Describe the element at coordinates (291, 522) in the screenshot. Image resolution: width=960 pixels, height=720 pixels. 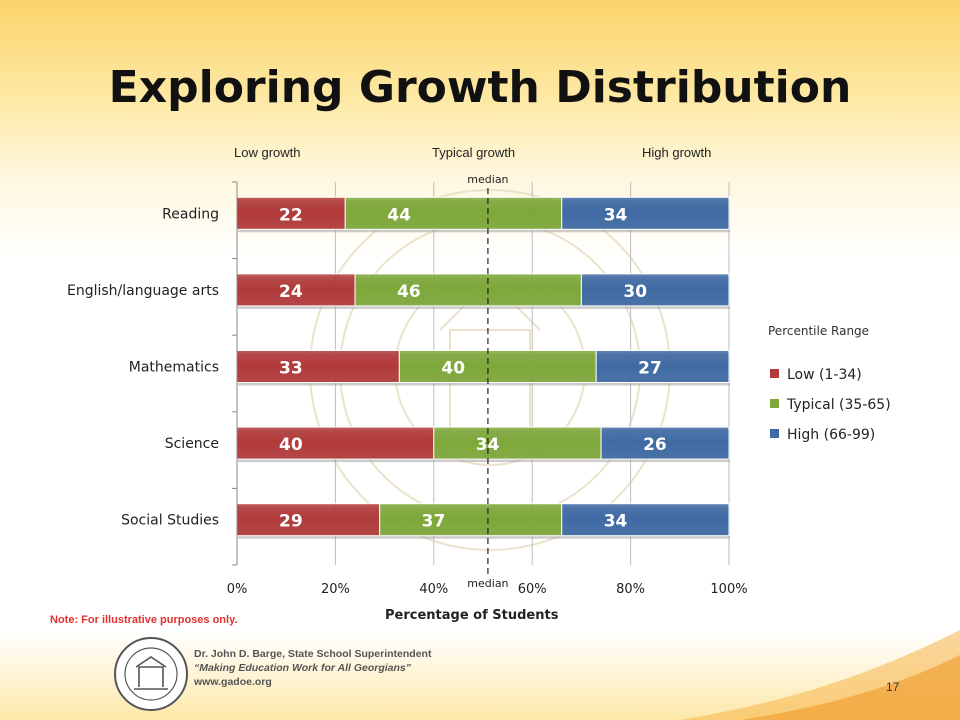
I see `bar-value-label: 29` at that location.